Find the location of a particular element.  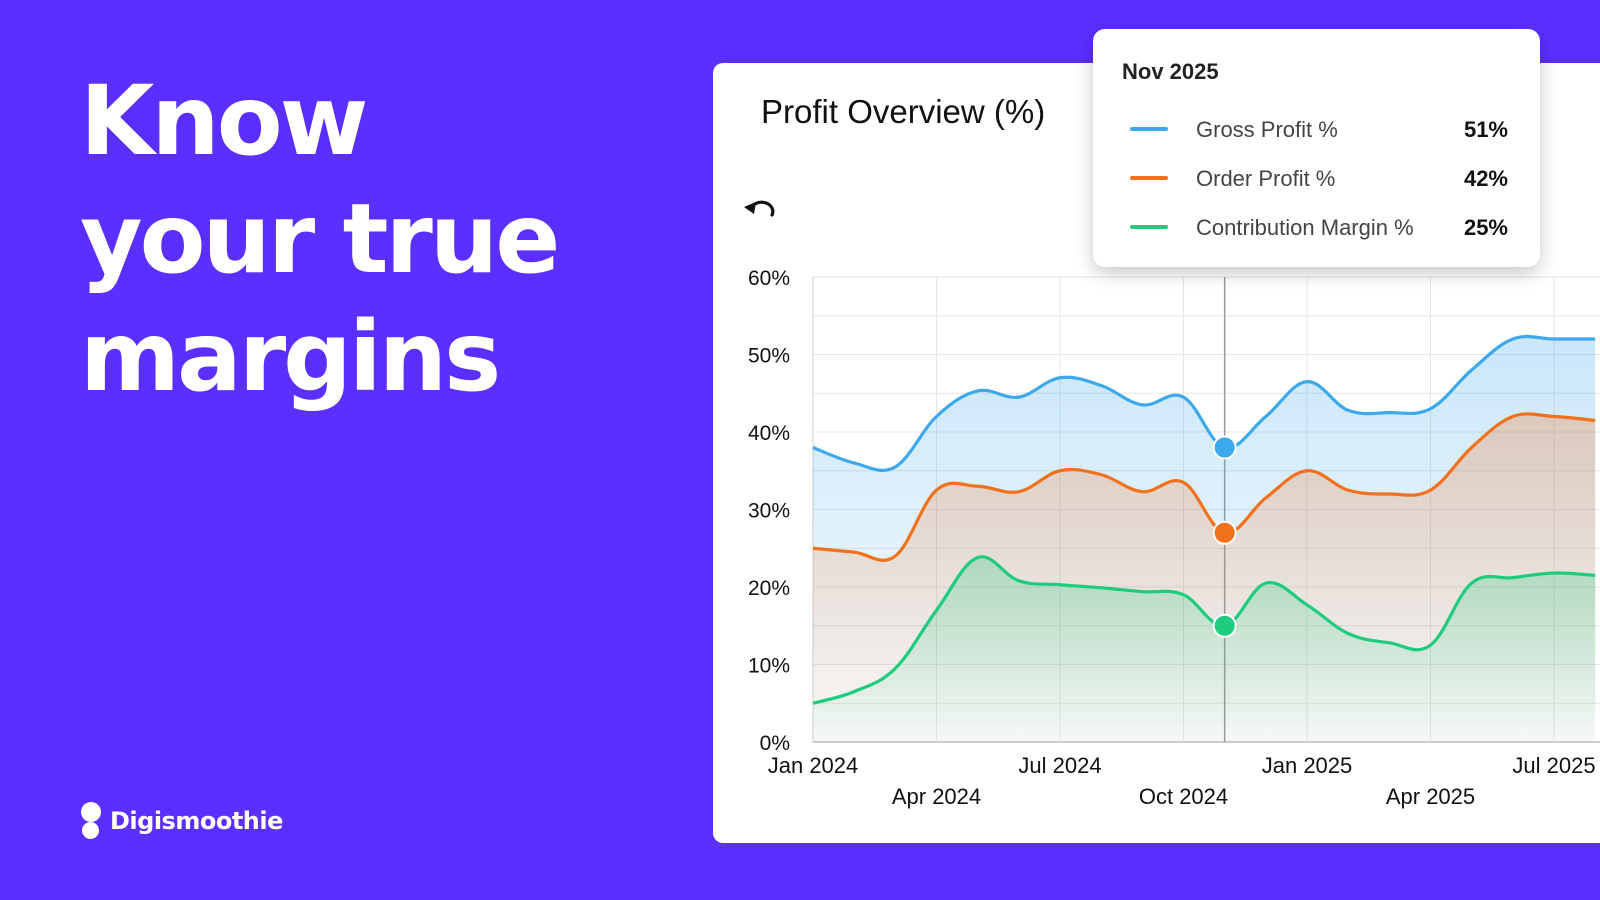

brand-logo: Digismoothie is located at coordinates (181, 821).